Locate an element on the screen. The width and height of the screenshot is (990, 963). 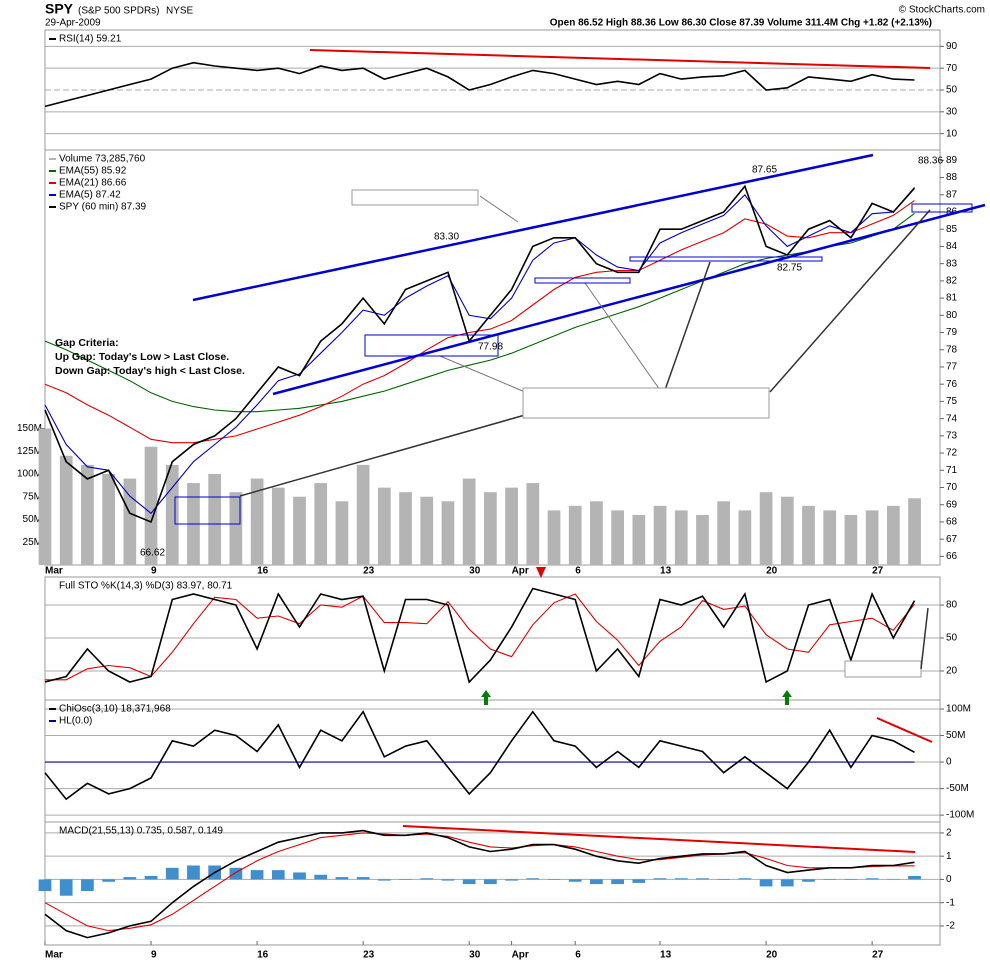
y2-tick-label: 50M is located at coordinates (32, 519).